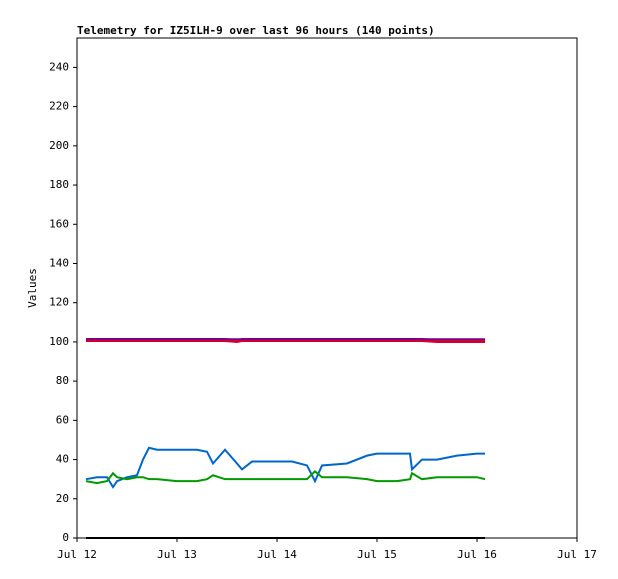 Image resolution: width=618 pixels, height=579 pixels. Describe the element at coordinates (277, 554) in the screenshot. I see `x-tick-label: Jul 14` at that location.